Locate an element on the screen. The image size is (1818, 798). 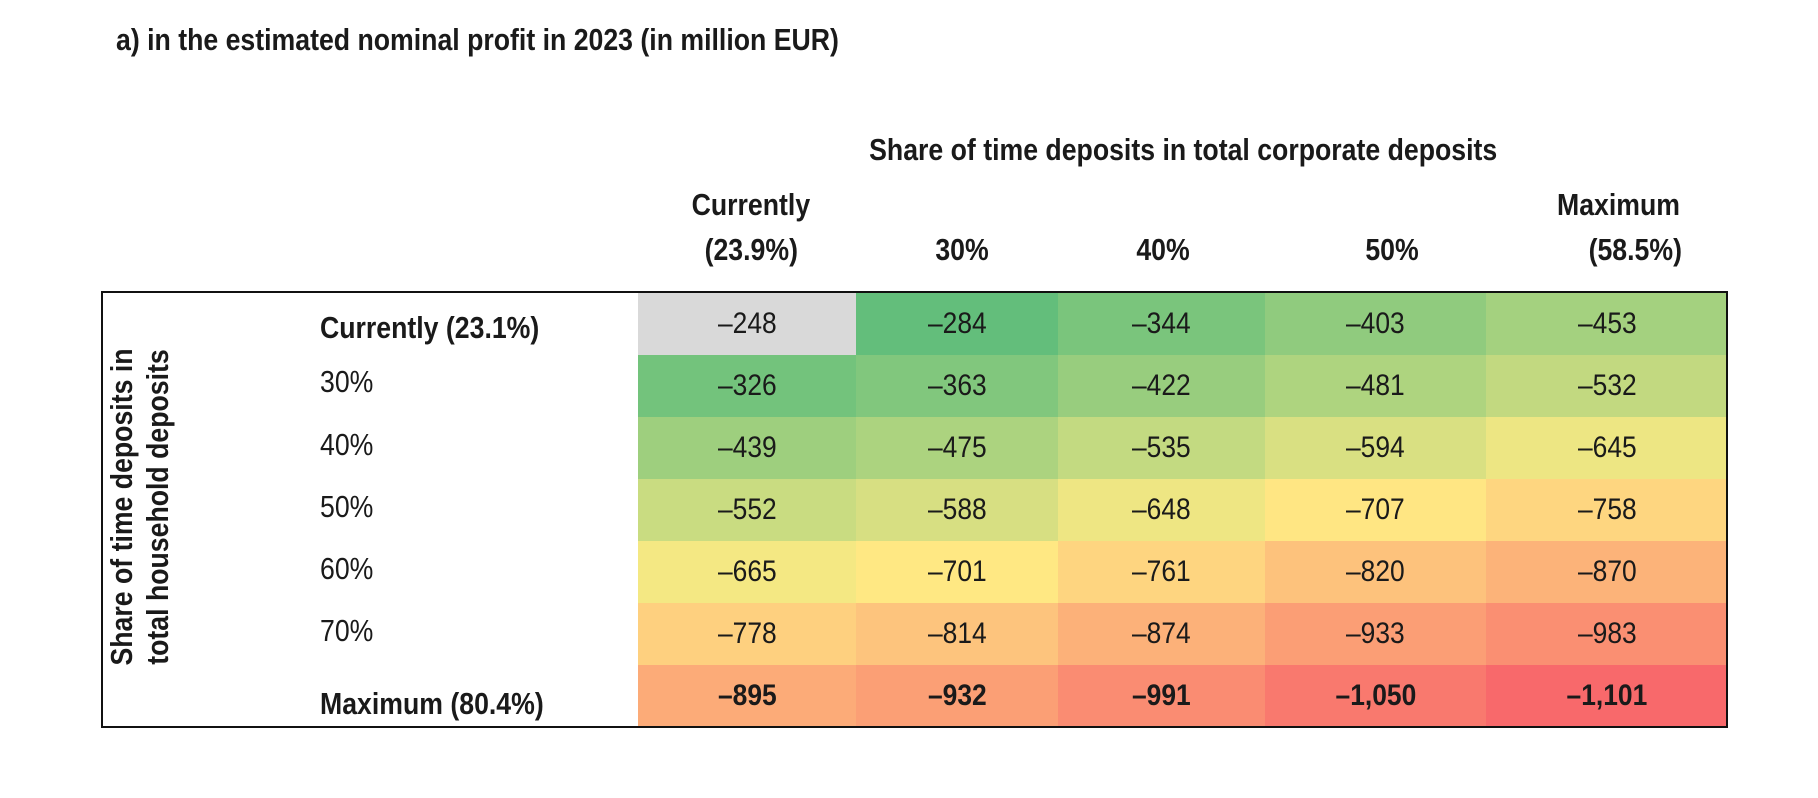
row-label: 30% is located at coordinates (347, 381).